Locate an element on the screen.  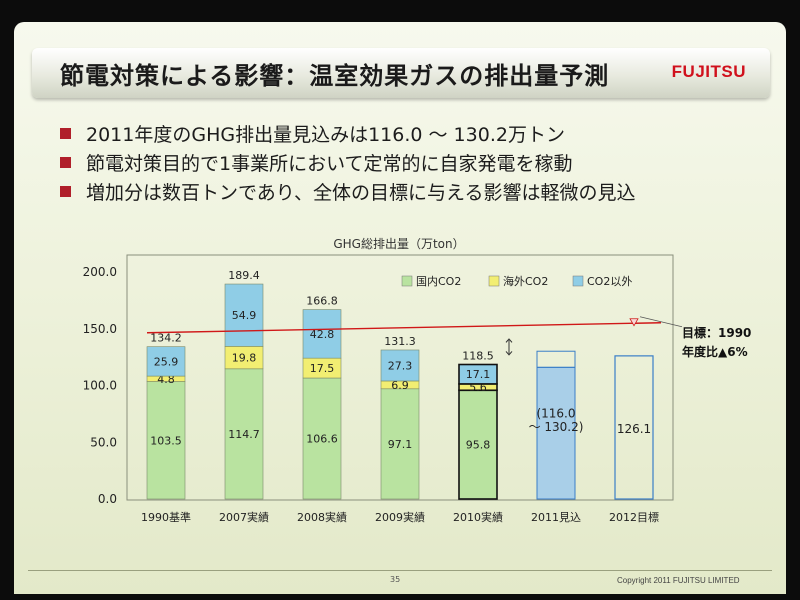
bar-total-label: 134.2 is located at coordinates (166, 338).